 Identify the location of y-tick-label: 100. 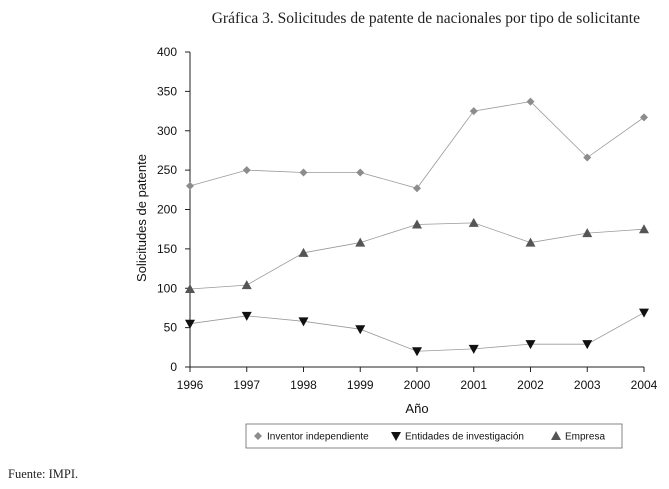
(167, 288).